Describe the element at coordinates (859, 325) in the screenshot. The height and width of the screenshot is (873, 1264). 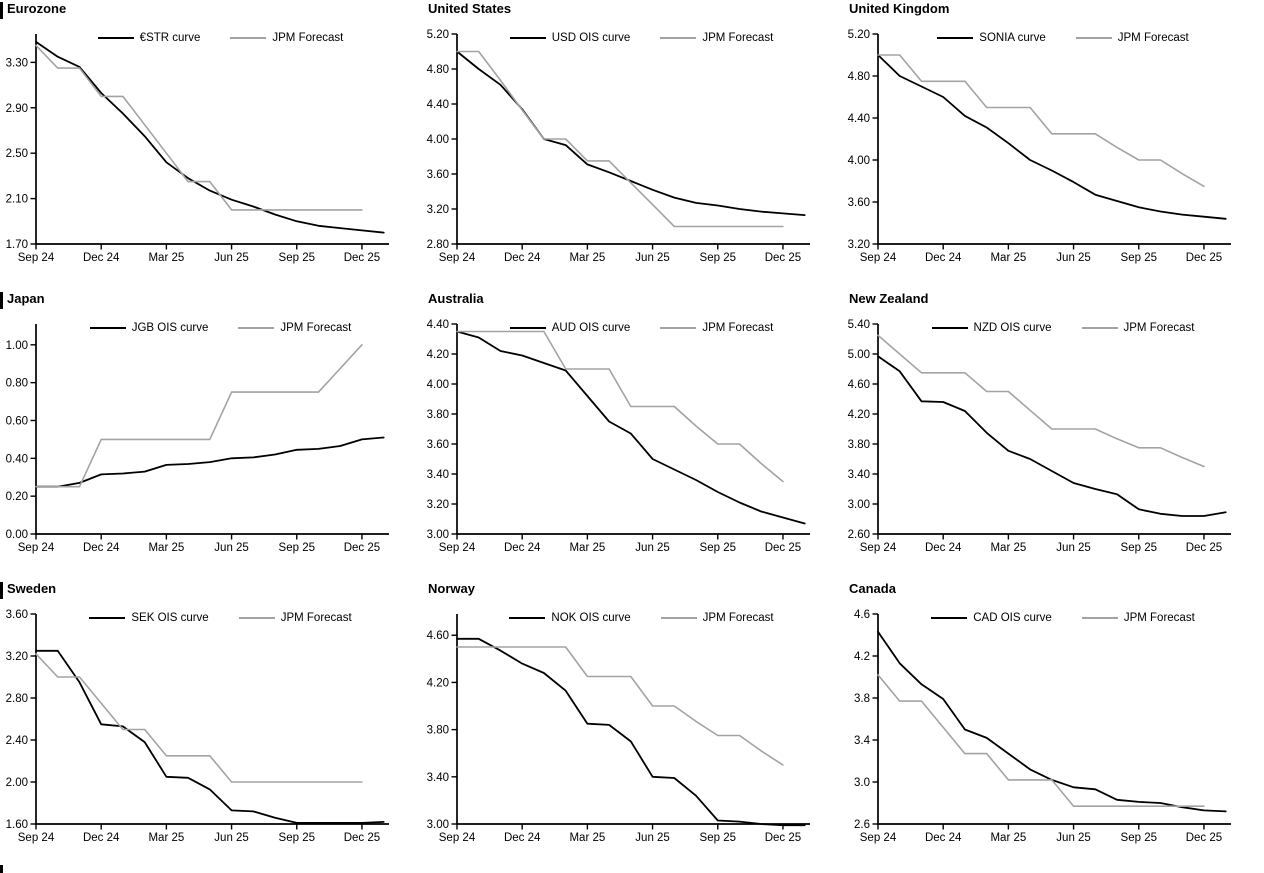
I see `y-tick-label: 5.40` at that location.